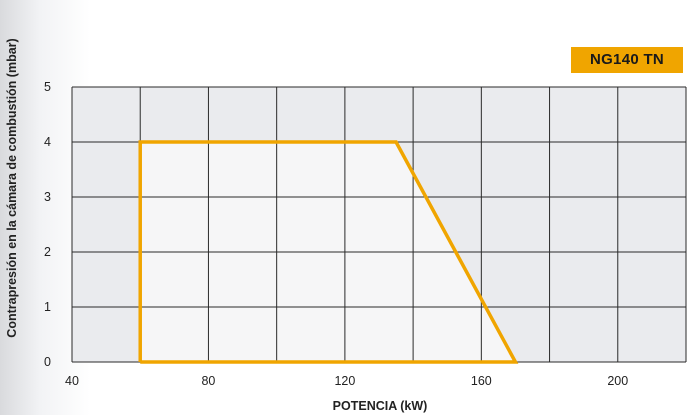 This screenshot has width=691, height=415. What do you see at coordinates (617, 381) in the screenshot?
I see `x-tick-label: 200` at bounding box center [617, 381].